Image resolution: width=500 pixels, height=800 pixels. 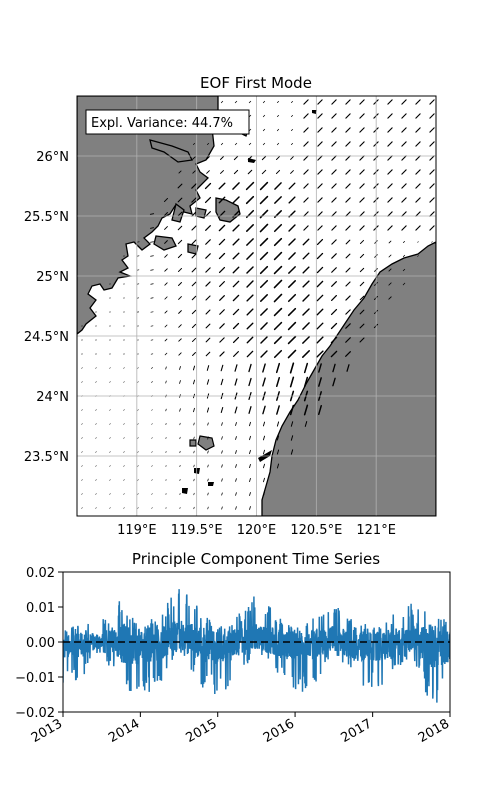 What do you see at coordinates (279, 731) in the screenshot?
I see `ts-xtick-label: 2016` at bounding box center [279, 731].